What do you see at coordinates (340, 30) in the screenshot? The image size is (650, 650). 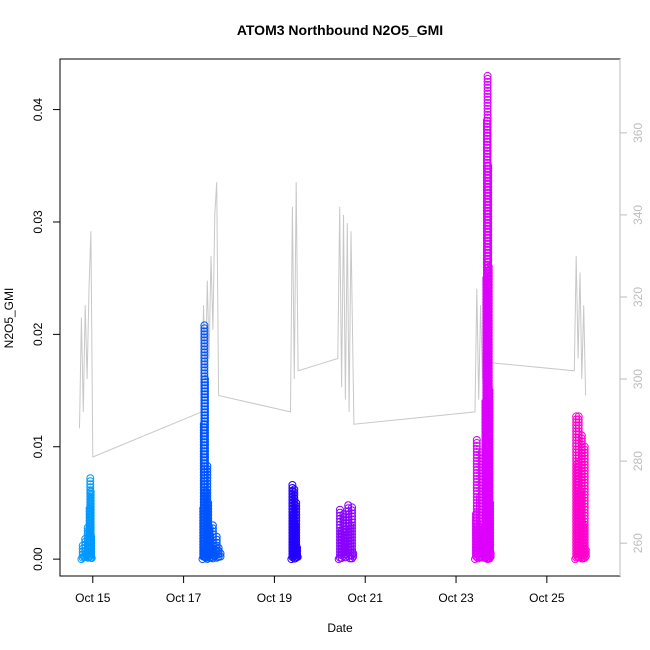 I see `chart-title: ATOM3 Northbound N2O5_GMI` at bounding box center [340, 30].